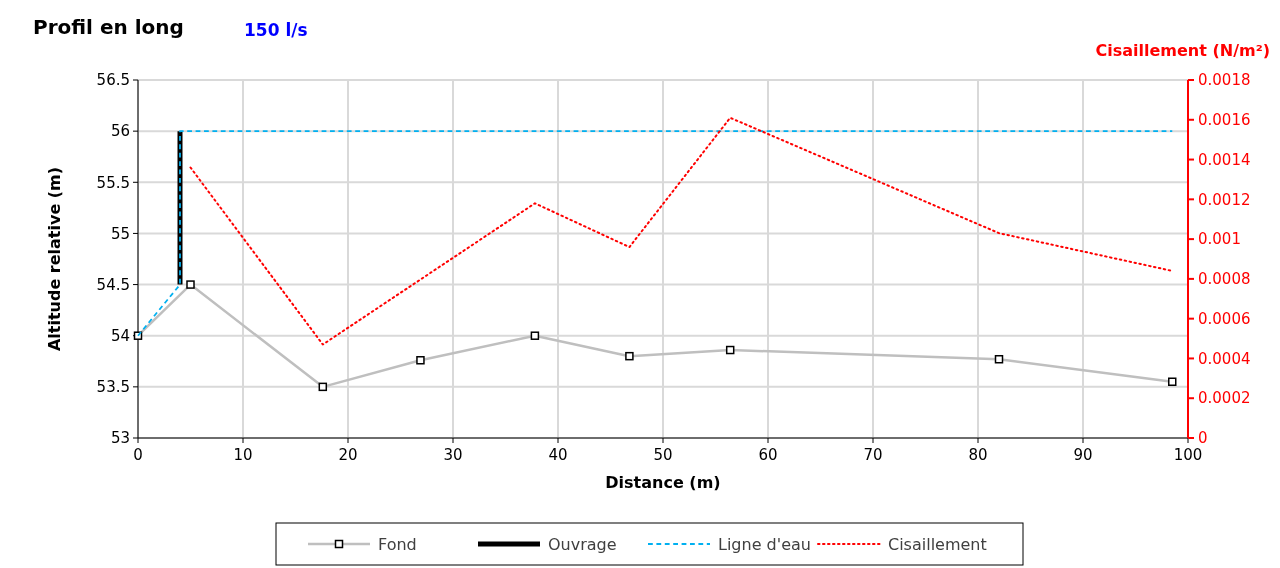 The image size is (1280, 568). Describe the element at coordinates (1224, 120) in the screenshot. I see `y2-tick-label: 0.0016` at that location.